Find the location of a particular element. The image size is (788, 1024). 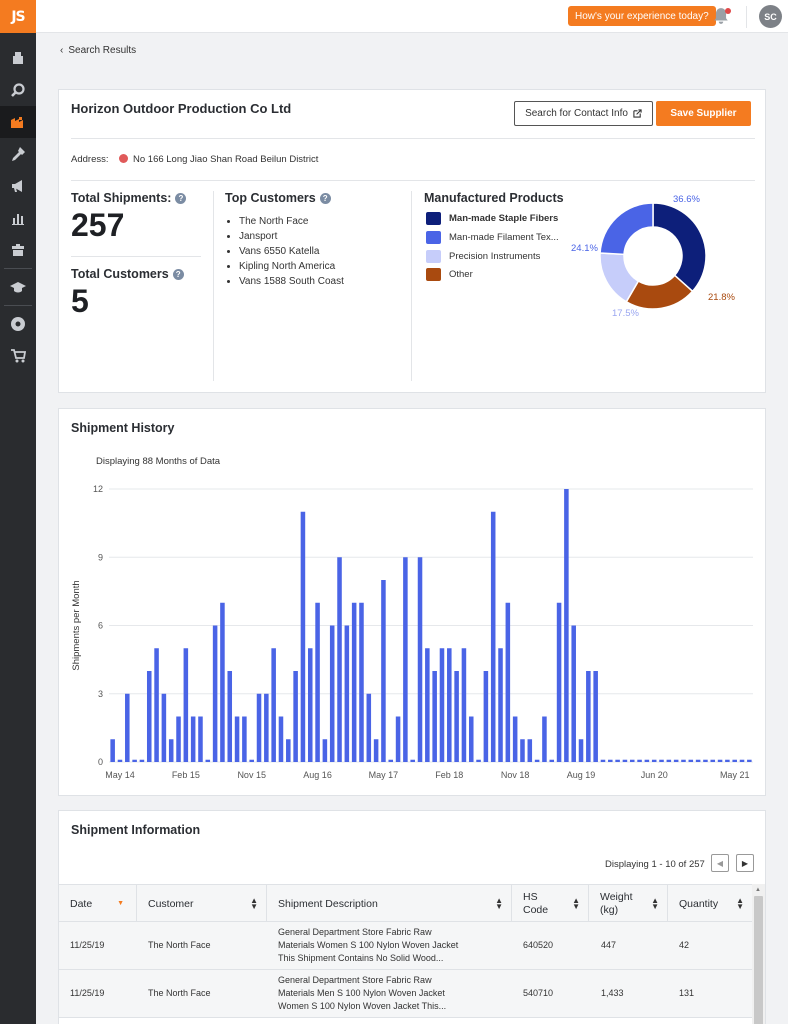

nav-analytics is located at coordinates (18, 218).